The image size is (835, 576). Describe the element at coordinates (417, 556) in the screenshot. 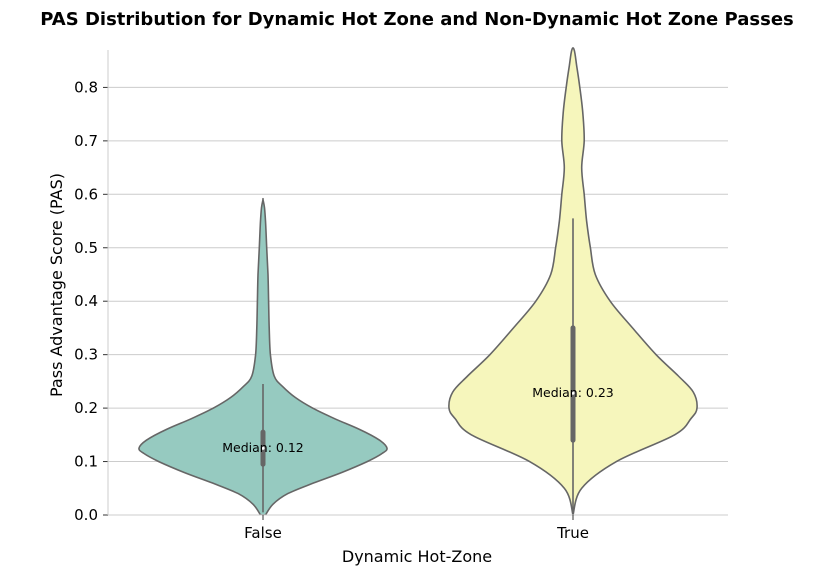

I see `x-axis-label: Dynamic Hot-Zone` at that location.